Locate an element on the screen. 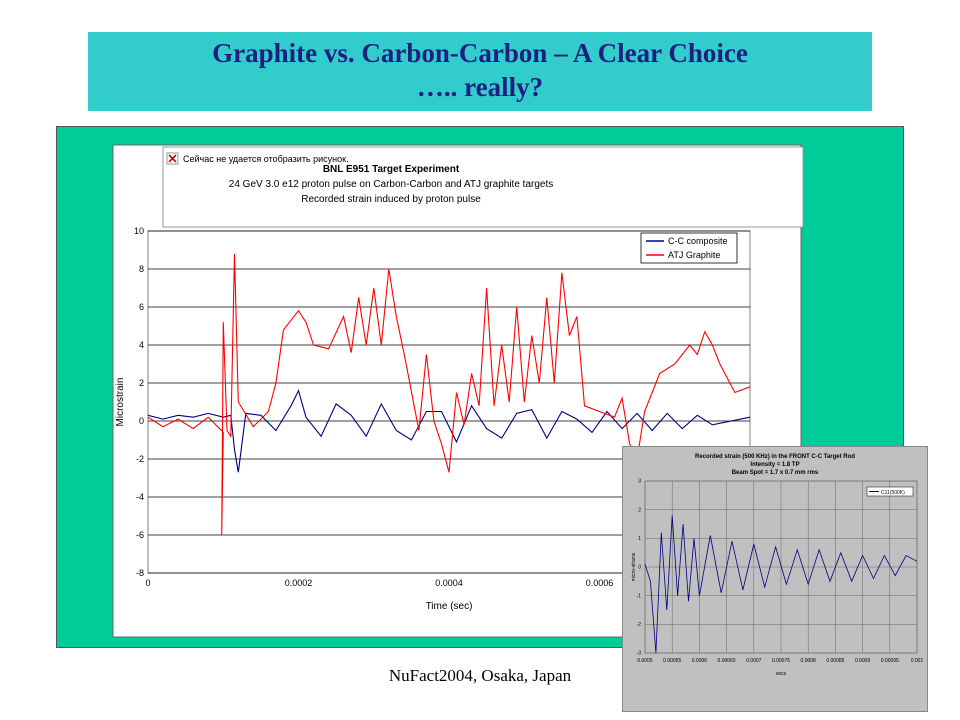 The width and height of the screenshot is (960, 720). main-legend: C-C composite ATJ Graphite is located at coordinates (689, 248).